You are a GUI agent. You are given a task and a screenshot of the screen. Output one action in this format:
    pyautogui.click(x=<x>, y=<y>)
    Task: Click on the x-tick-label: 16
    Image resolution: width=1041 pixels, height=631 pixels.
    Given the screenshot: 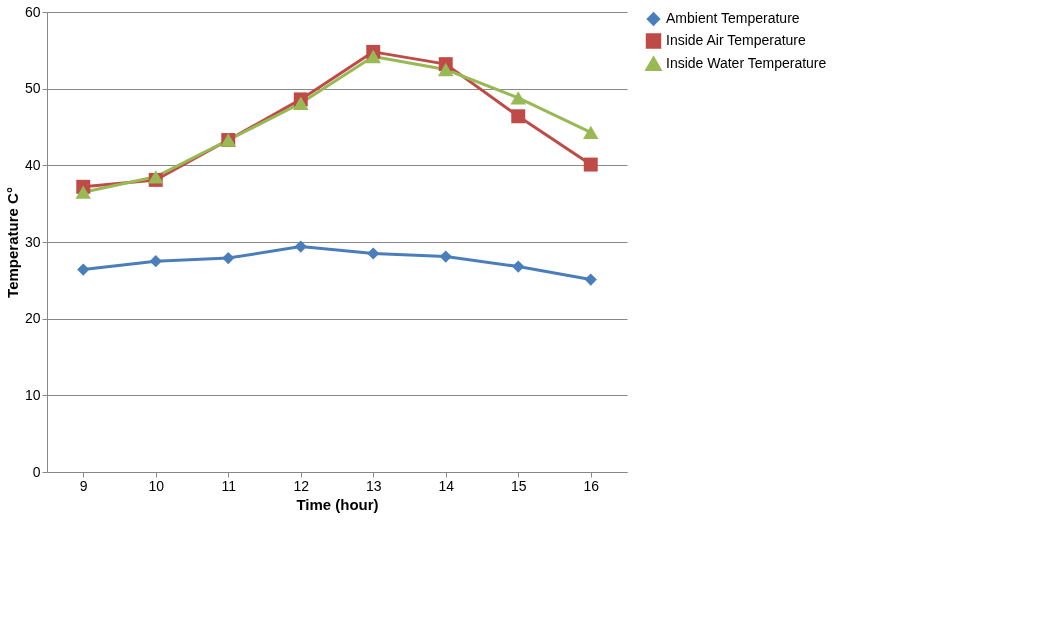 What is the action you would take?
    pyautogui.click(x=591, y=485)
    